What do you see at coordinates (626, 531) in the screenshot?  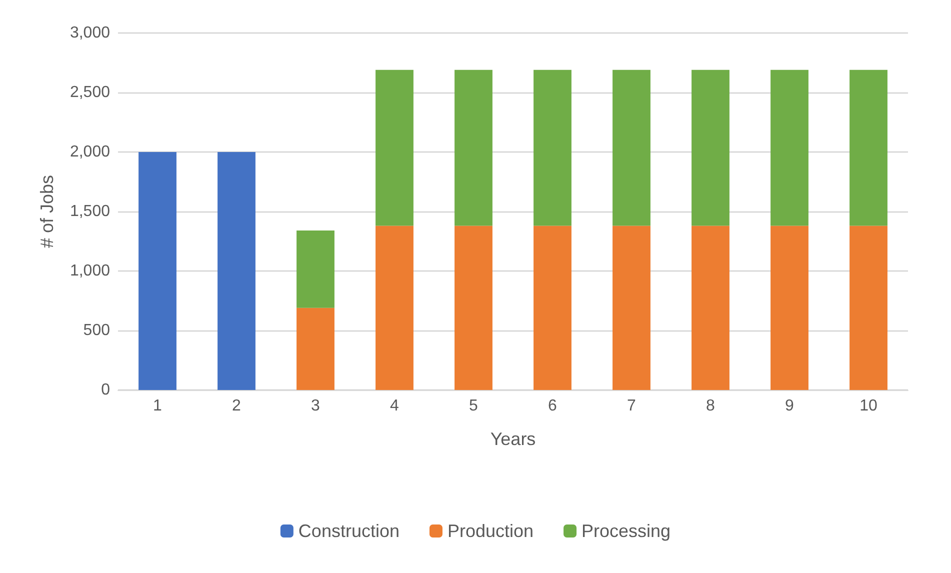 I see `legend-label: Processing` at bounding box center [626, 531].